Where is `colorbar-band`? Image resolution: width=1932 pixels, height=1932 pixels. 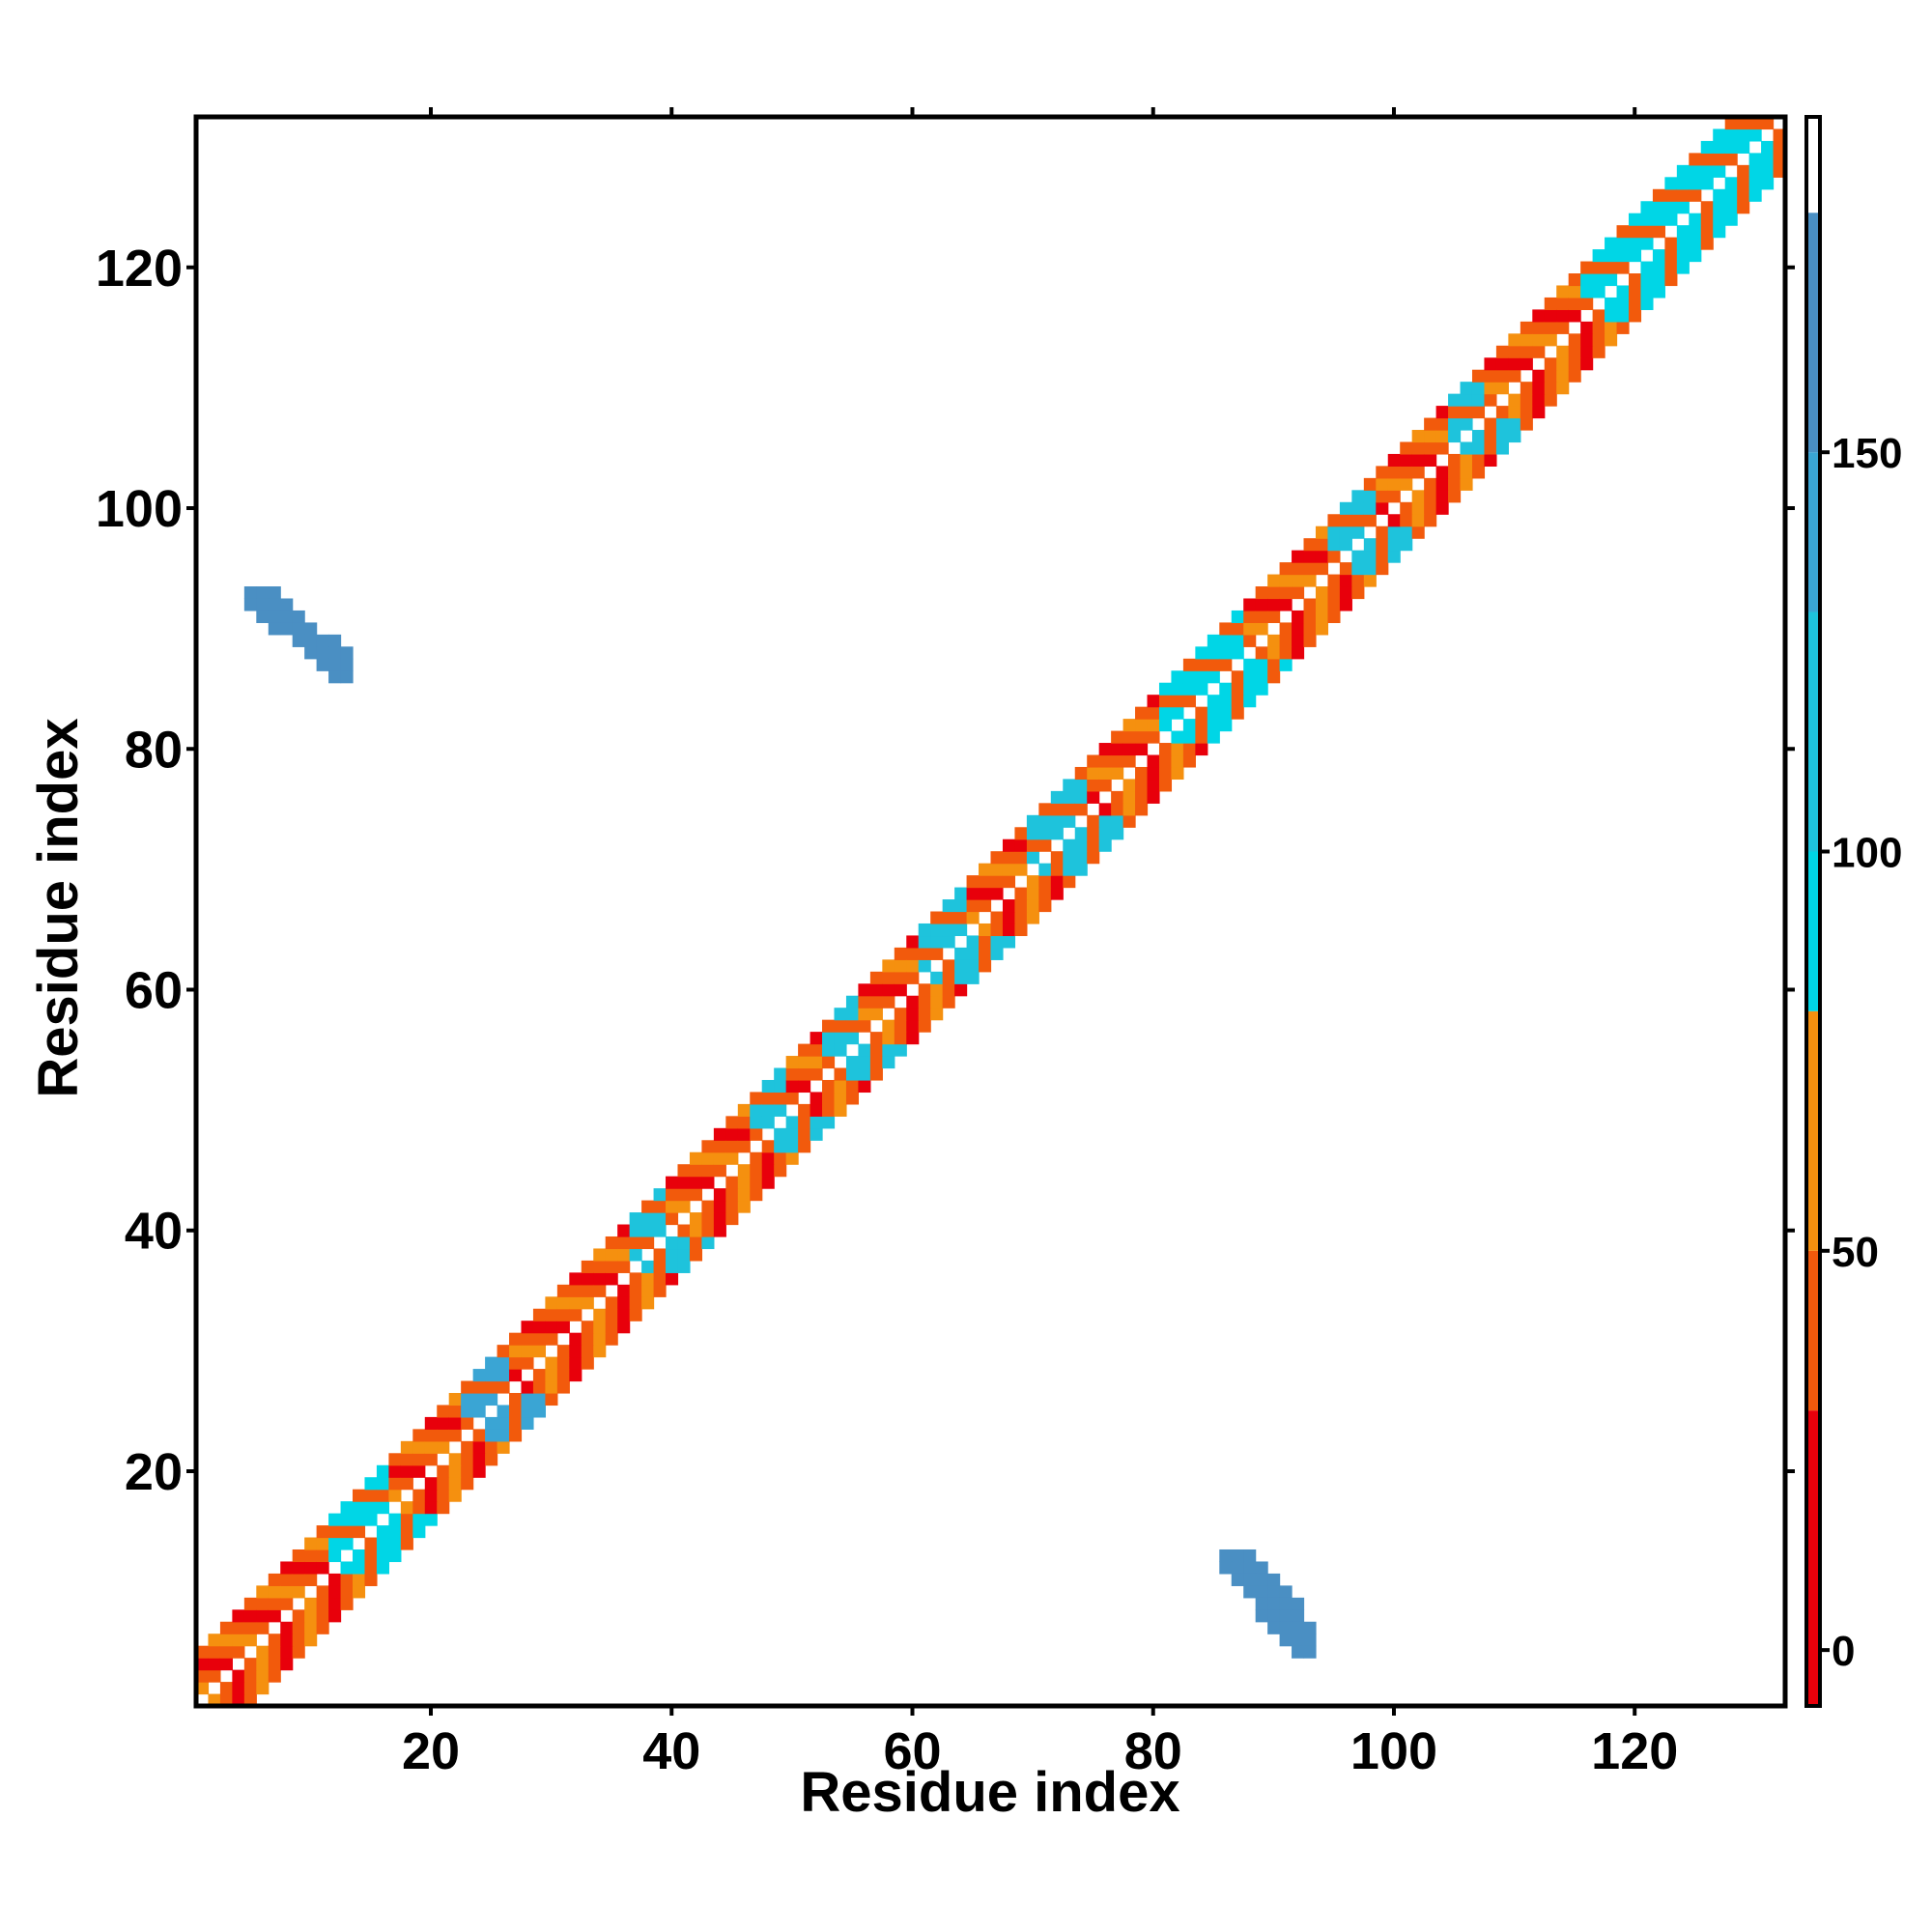 colorbar-band is located at coordinates (1813, 532).